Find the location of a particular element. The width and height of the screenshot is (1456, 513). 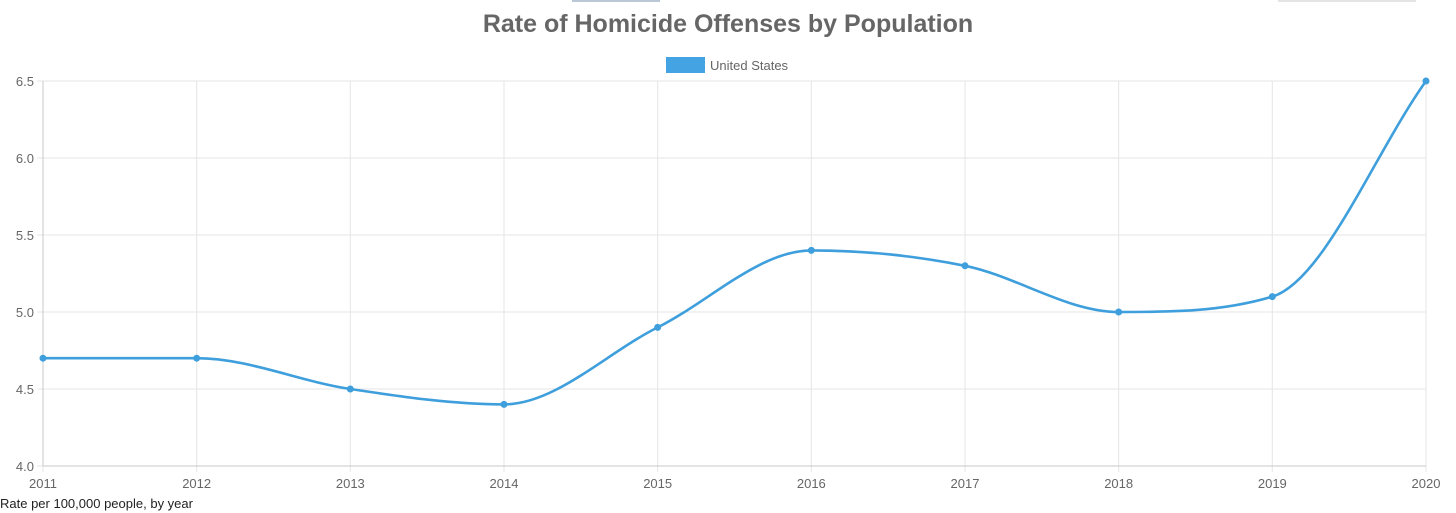

top-tab-fragment-right is located at coordinates (1347, 1).